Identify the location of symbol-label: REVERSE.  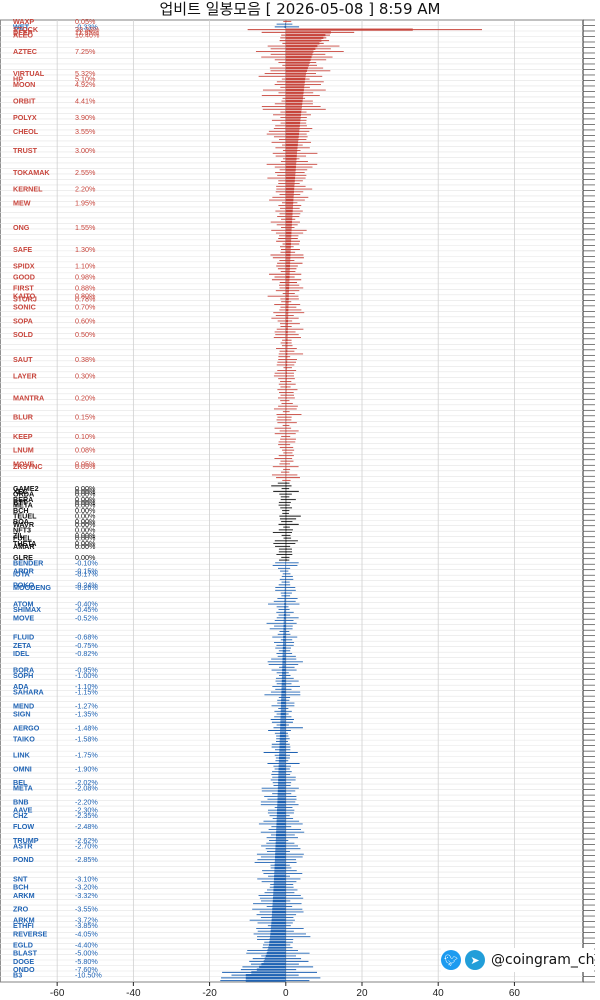
(30, 933).